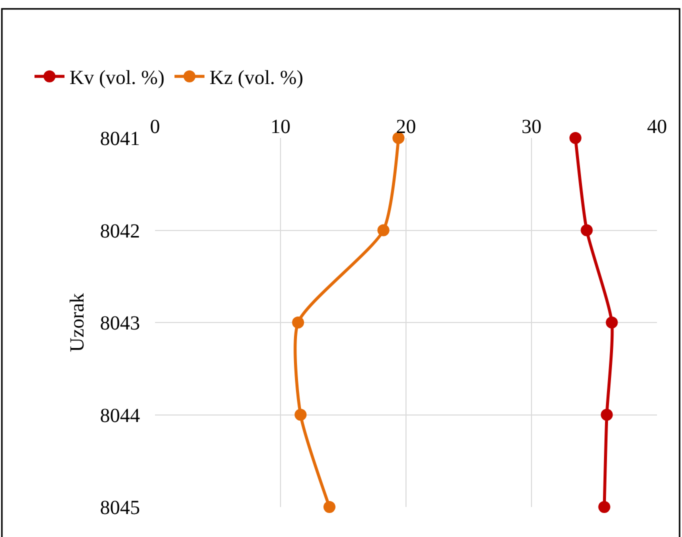 The height and width of the screenshot is (537, 682). I want to click on y-tick-label: 8042, so click(120, 231).